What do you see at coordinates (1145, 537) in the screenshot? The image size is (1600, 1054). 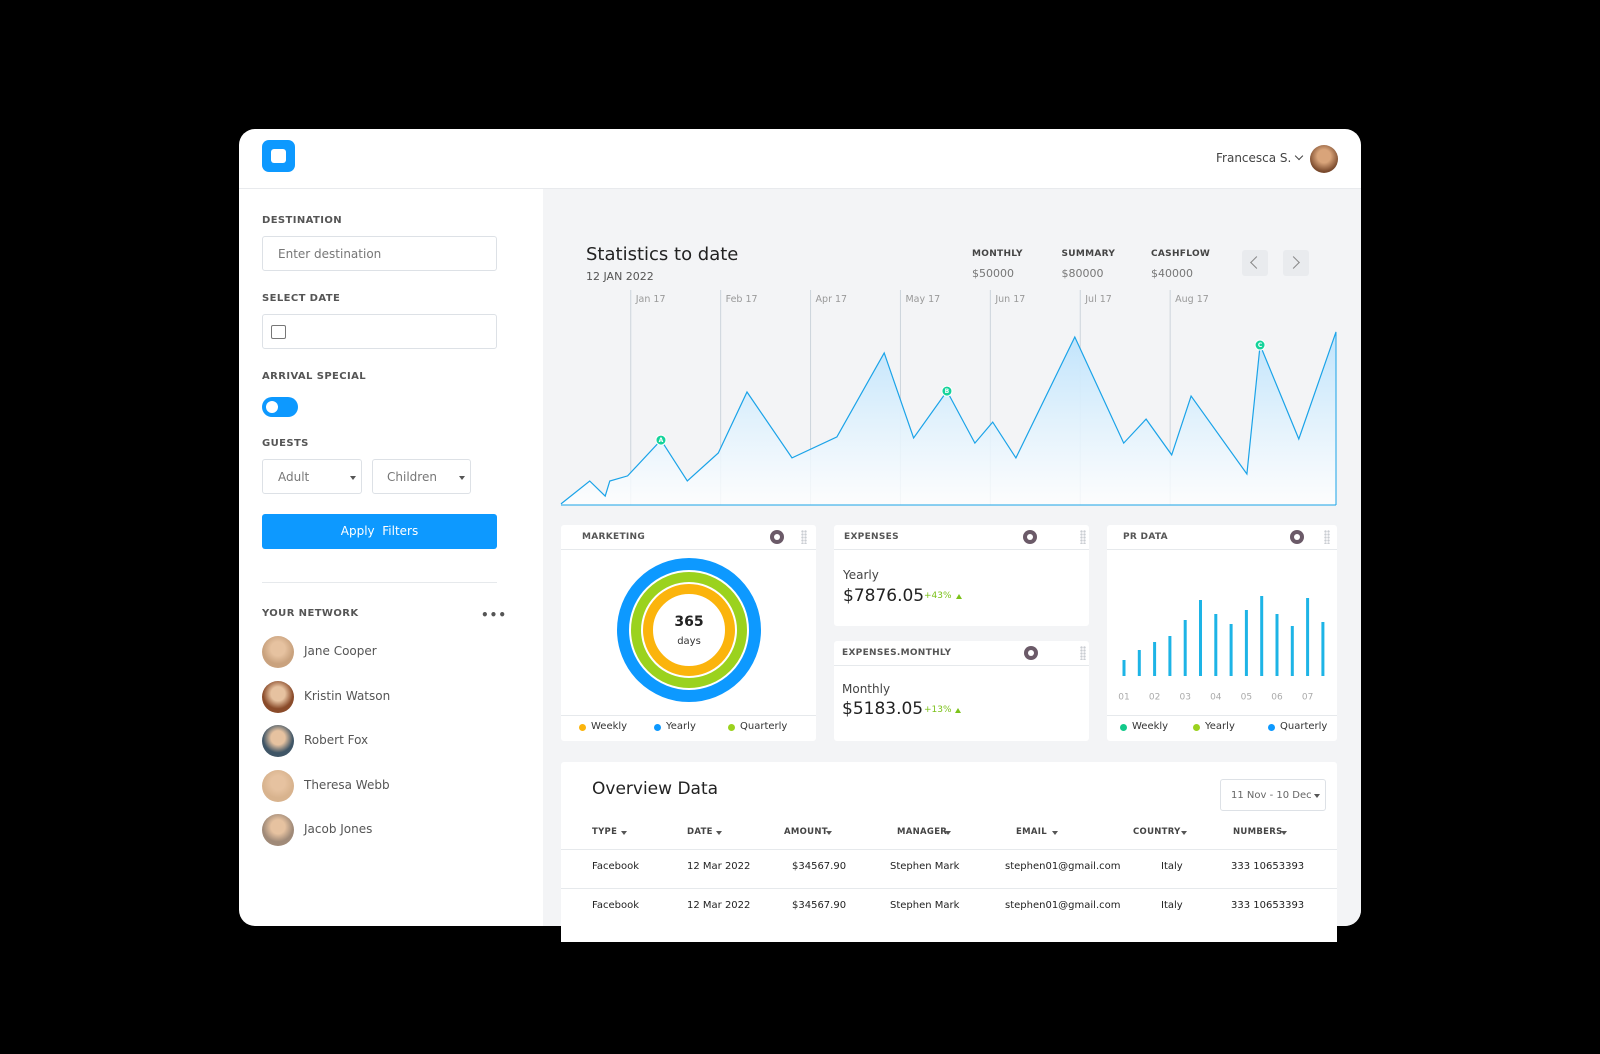 I see `pr-title: PR DATA` at bounding box center [1145, 537].